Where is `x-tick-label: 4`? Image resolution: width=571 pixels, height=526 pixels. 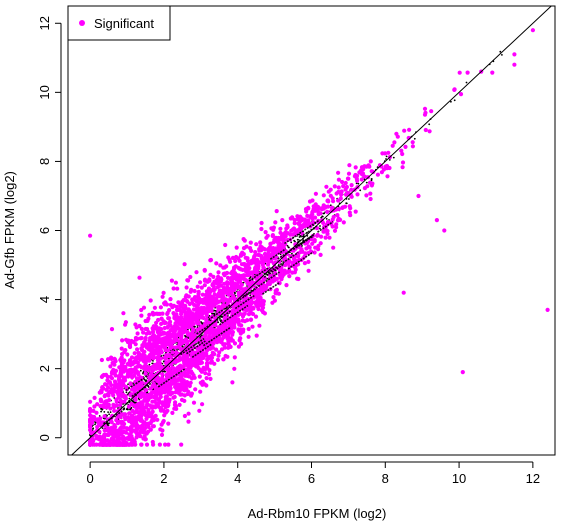 x-tick-label: 4 is located at coordinates (237, 478).